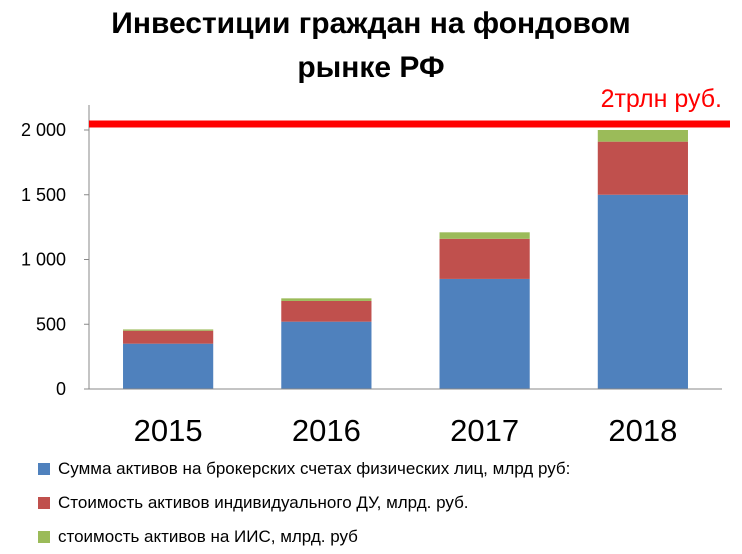 Image resolution: width=742 pixels, height=554 pixels. I want to click on x-tick-label-2016: 2016, so click(326, 430).